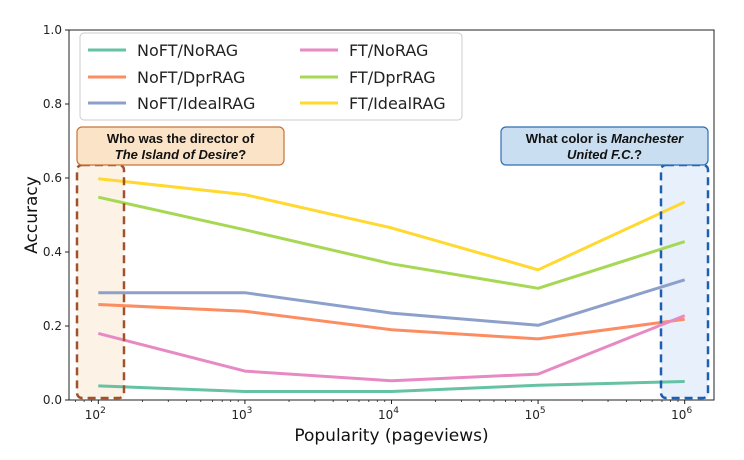 The height and width of the screenshot is (460, 744). I want to click on y-tick-label: 0.2, so click(52, 326).